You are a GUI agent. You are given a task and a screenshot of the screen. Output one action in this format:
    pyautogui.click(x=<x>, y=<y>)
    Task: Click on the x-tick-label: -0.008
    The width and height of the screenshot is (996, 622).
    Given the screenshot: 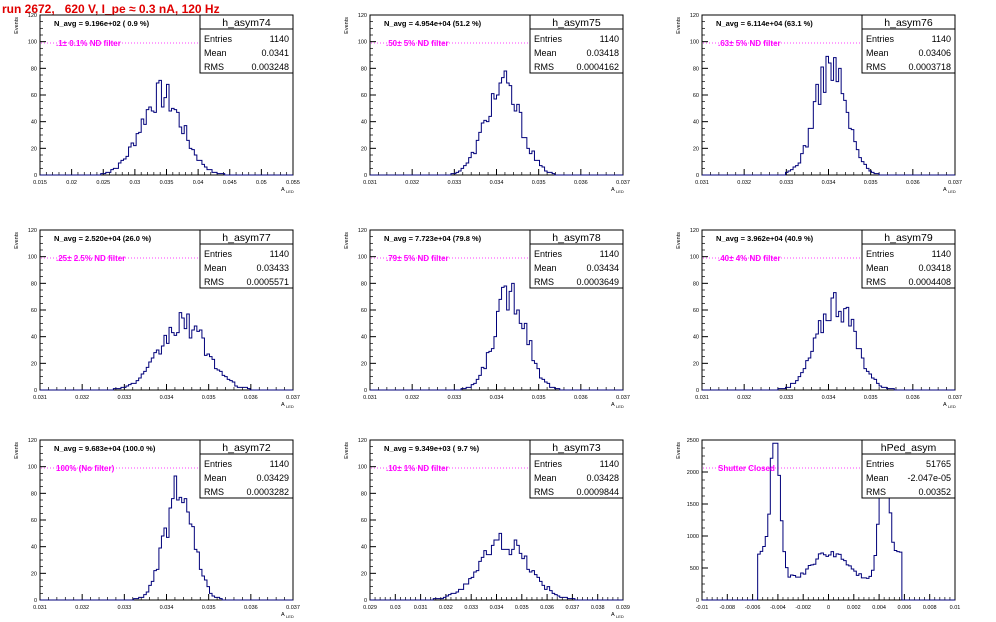 What is the action you would take?
    pyautogui.click(x=727, y=608)
    